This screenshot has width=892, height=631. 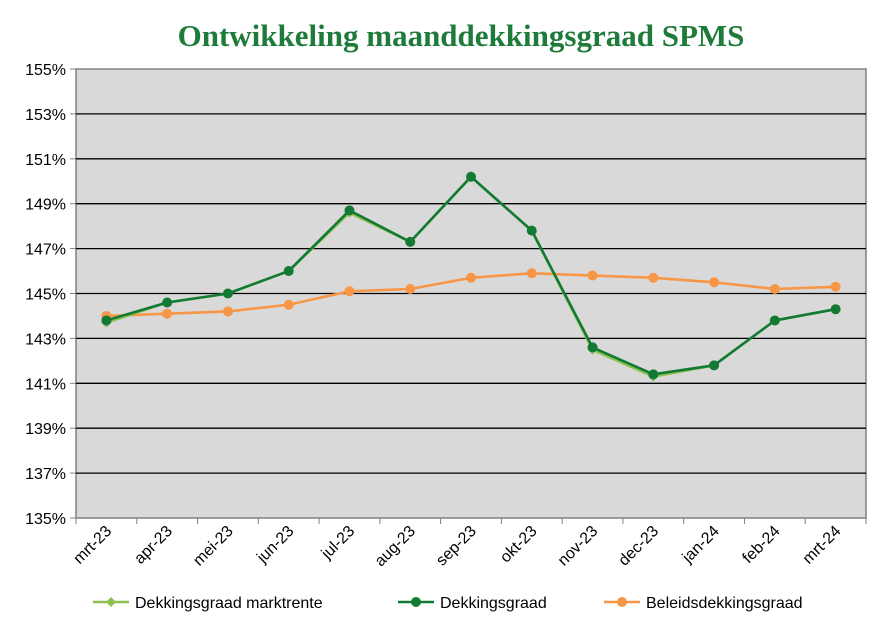 What do you see at coordinates (229, 603) in the screenshot?
I see `legend-label: Dekkingsgraad marktrente` at bounding box center [229, 603].